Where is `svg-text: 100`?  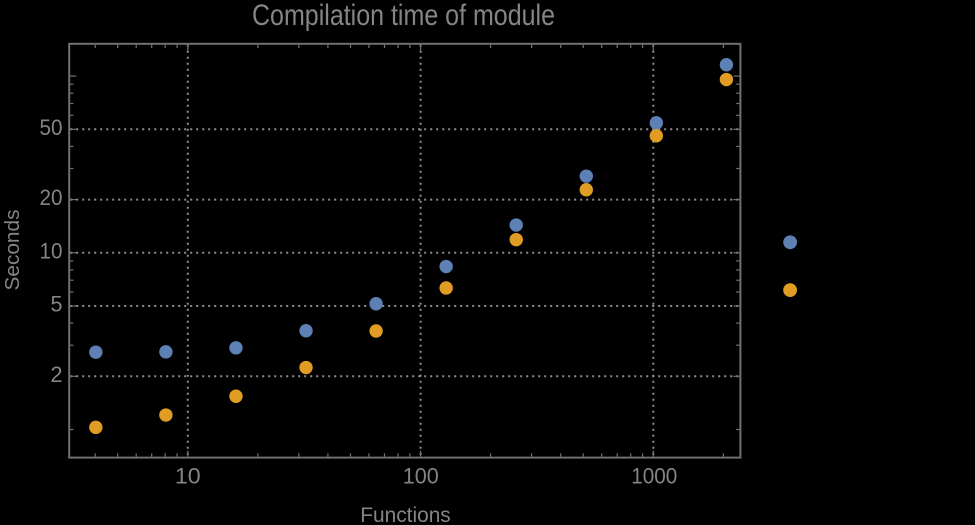
svg-text: 100 is located at coordinates (421, 476).